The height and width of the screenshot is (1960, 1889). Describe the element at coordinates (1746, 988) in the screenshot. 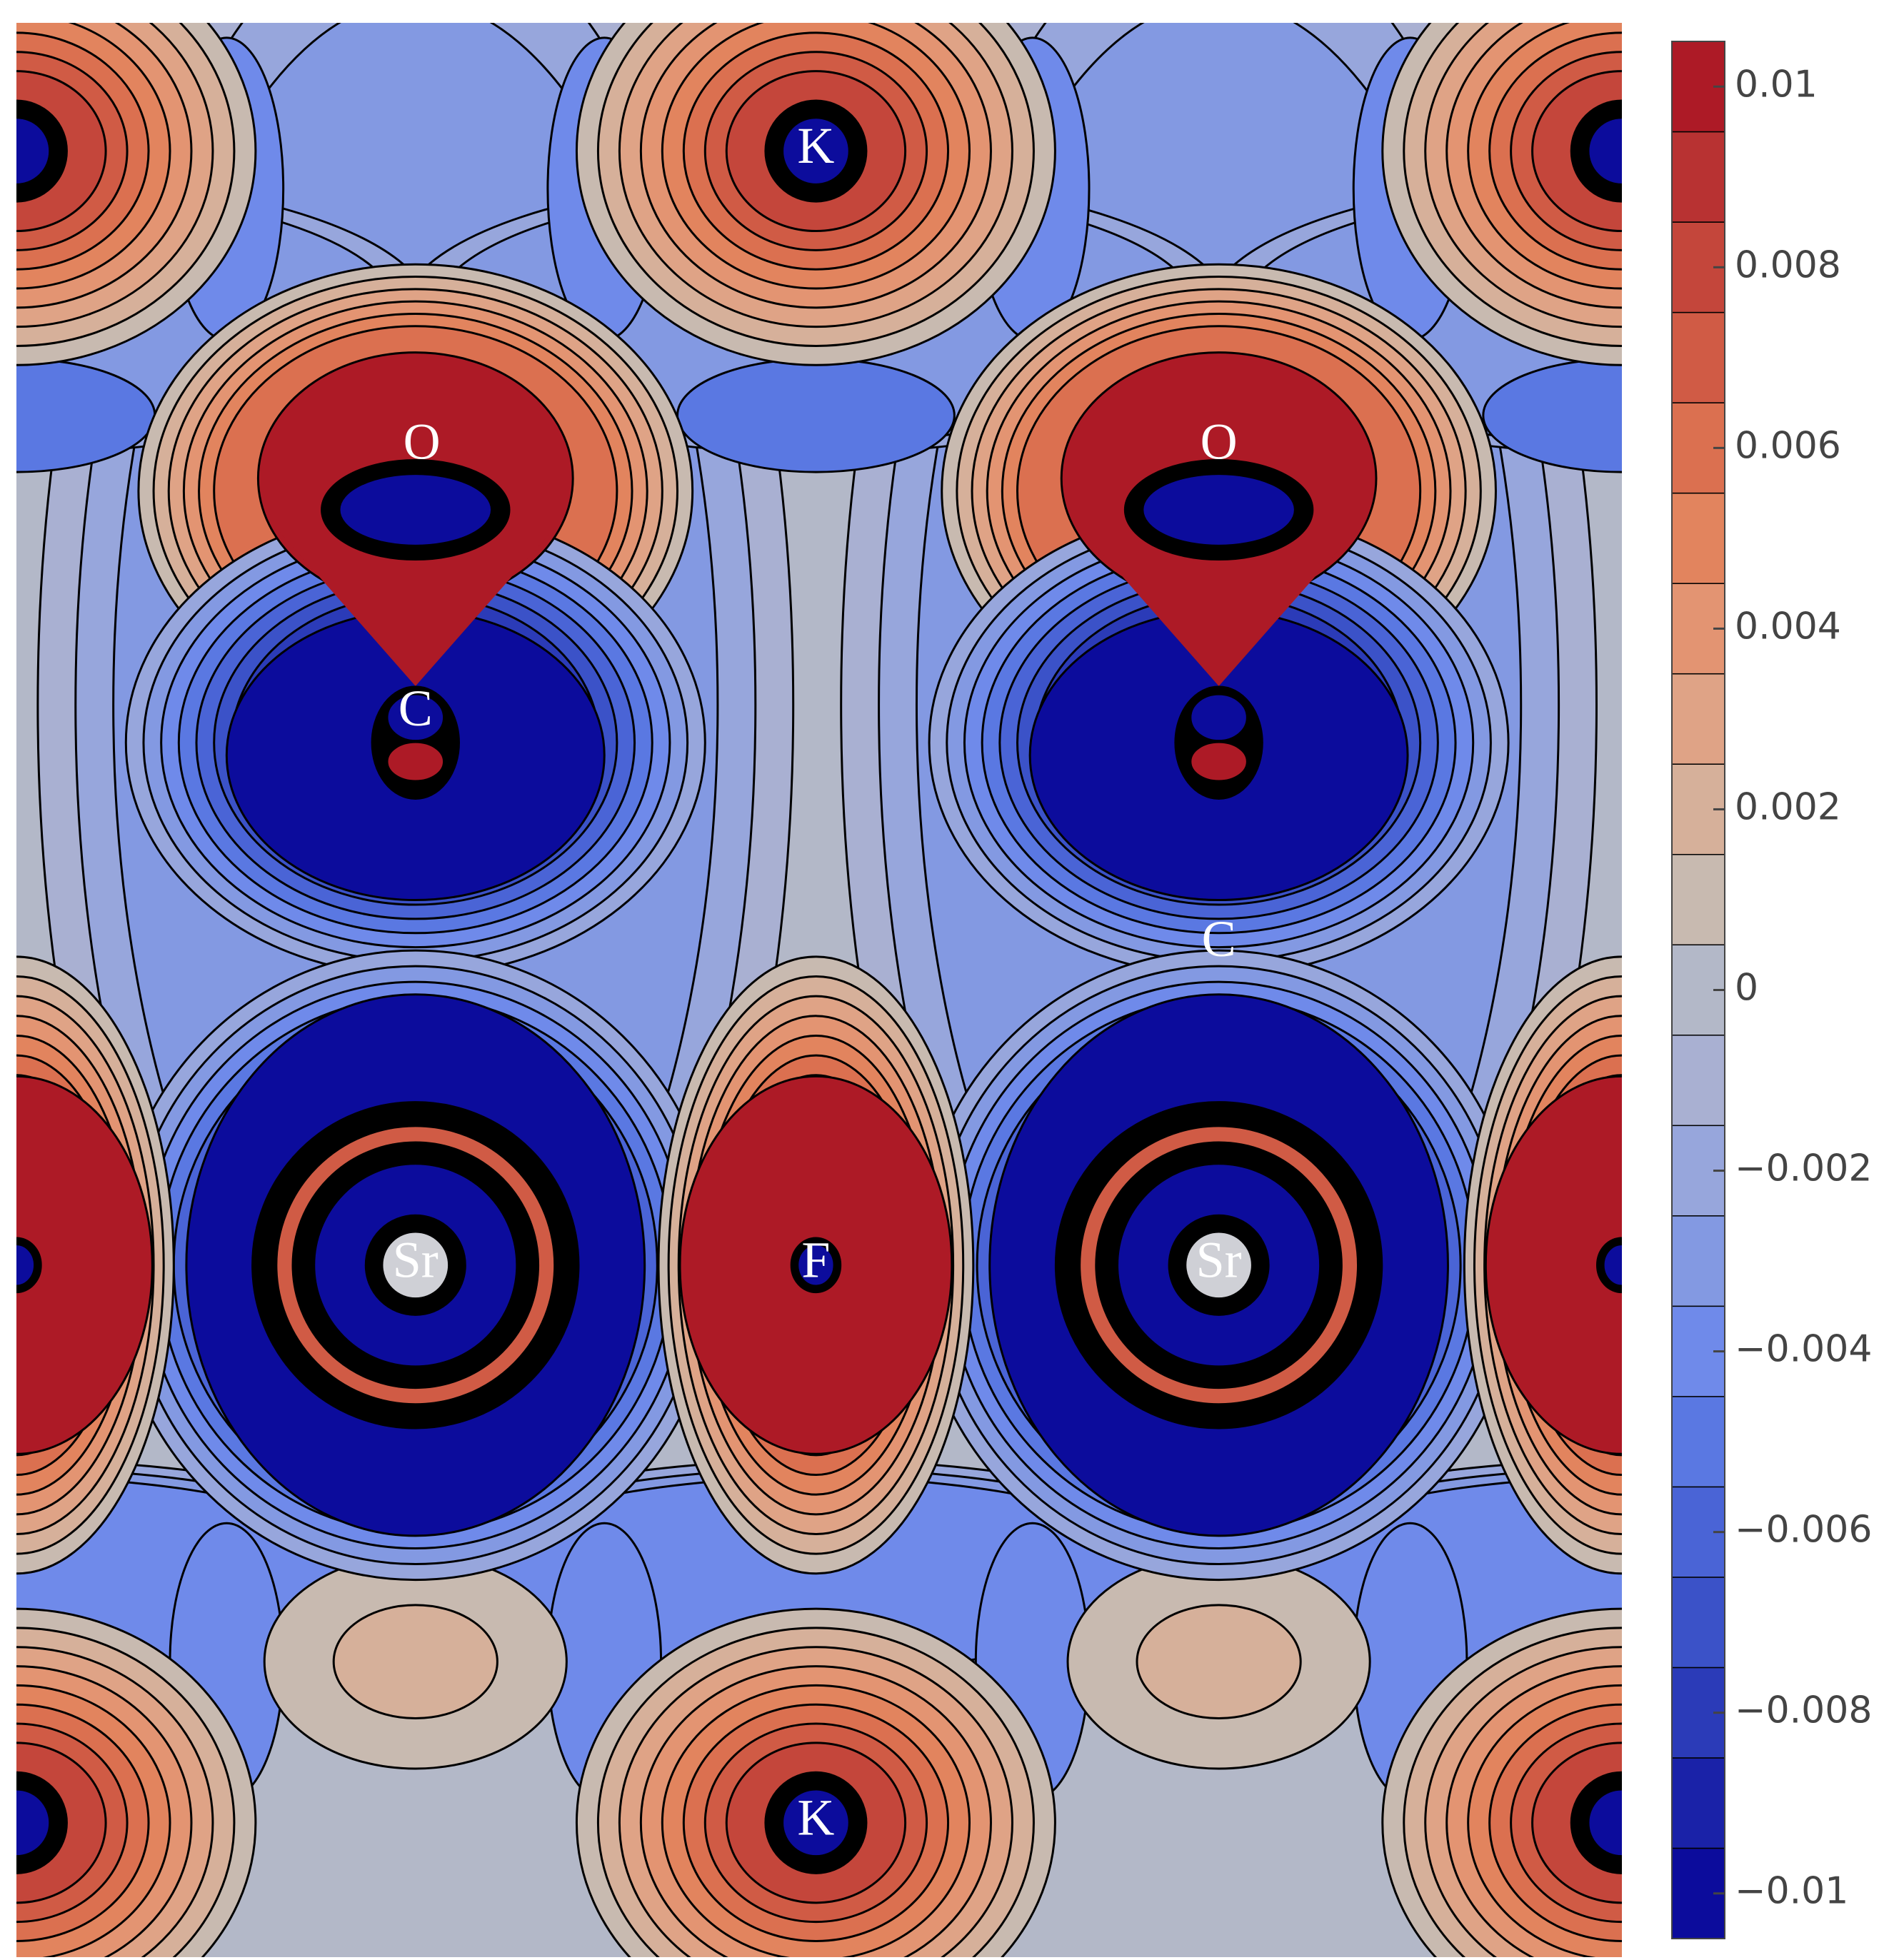

I see `colorbar-tick-label: 0` at that location.